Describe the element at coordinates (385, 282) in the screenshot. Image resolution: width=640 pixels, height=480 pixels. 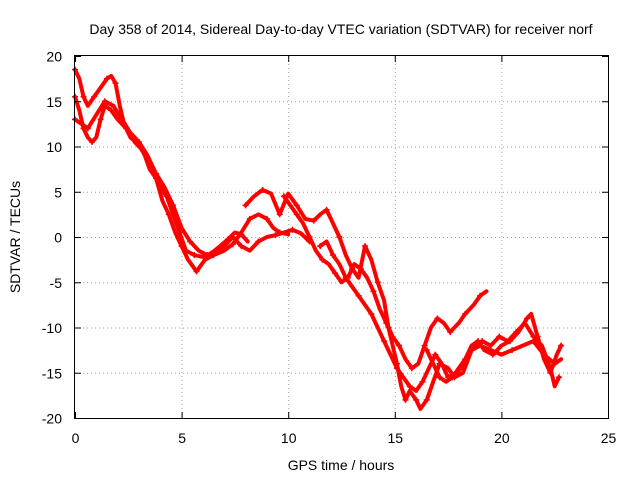
I see `series-track-e` at that location.